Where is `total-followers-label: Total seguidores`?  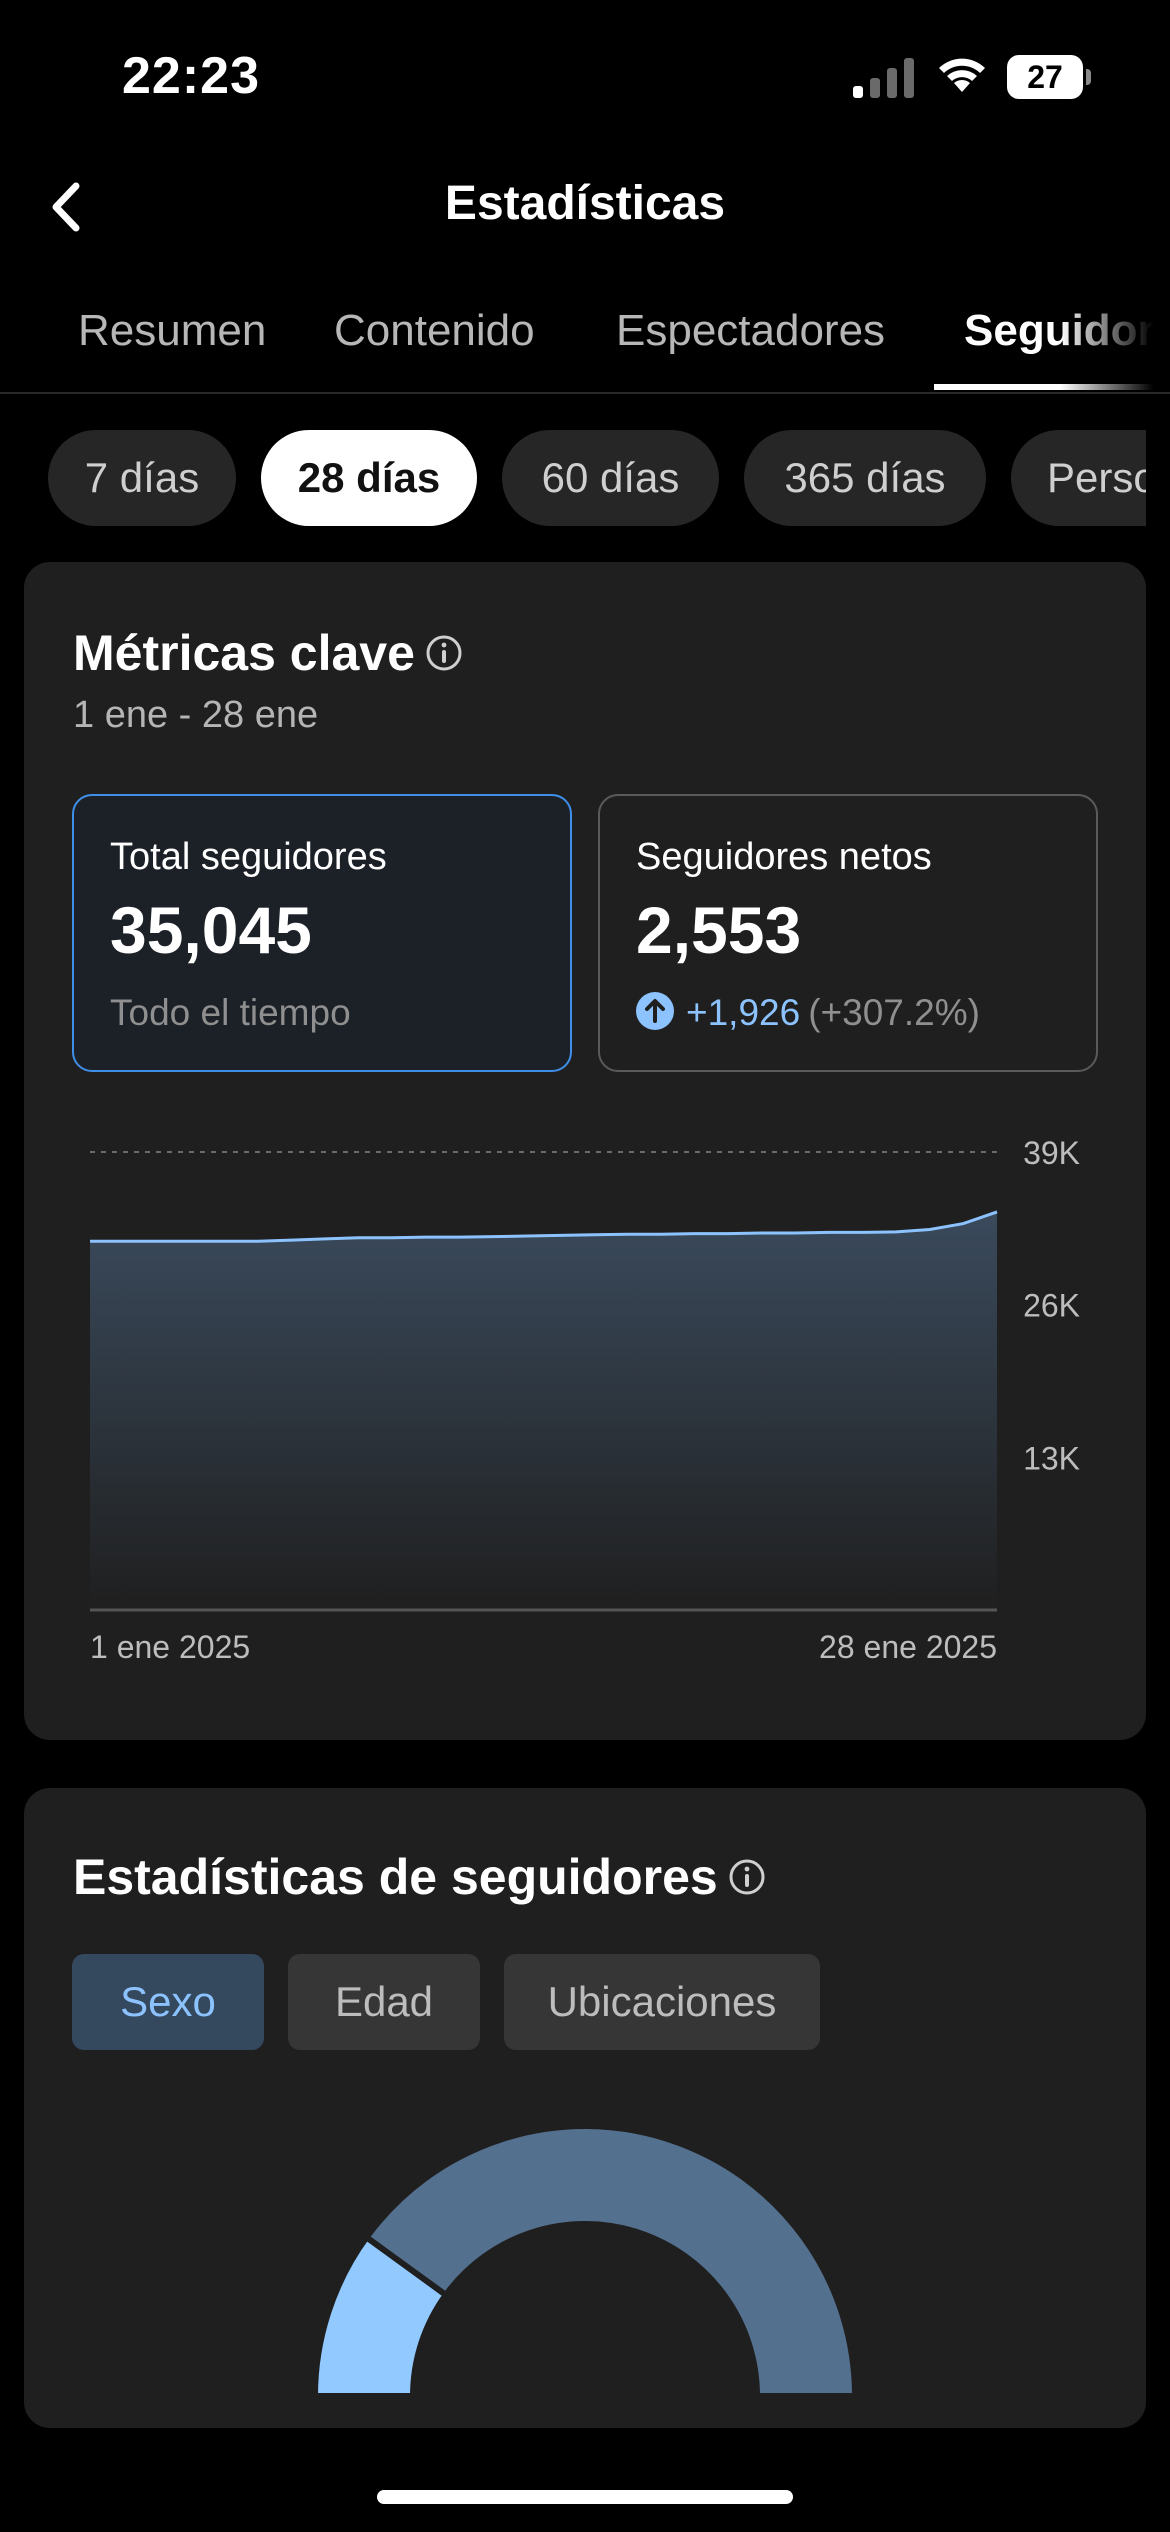 total-followers-label: Total seguidores is located at coordinates (248, 857).